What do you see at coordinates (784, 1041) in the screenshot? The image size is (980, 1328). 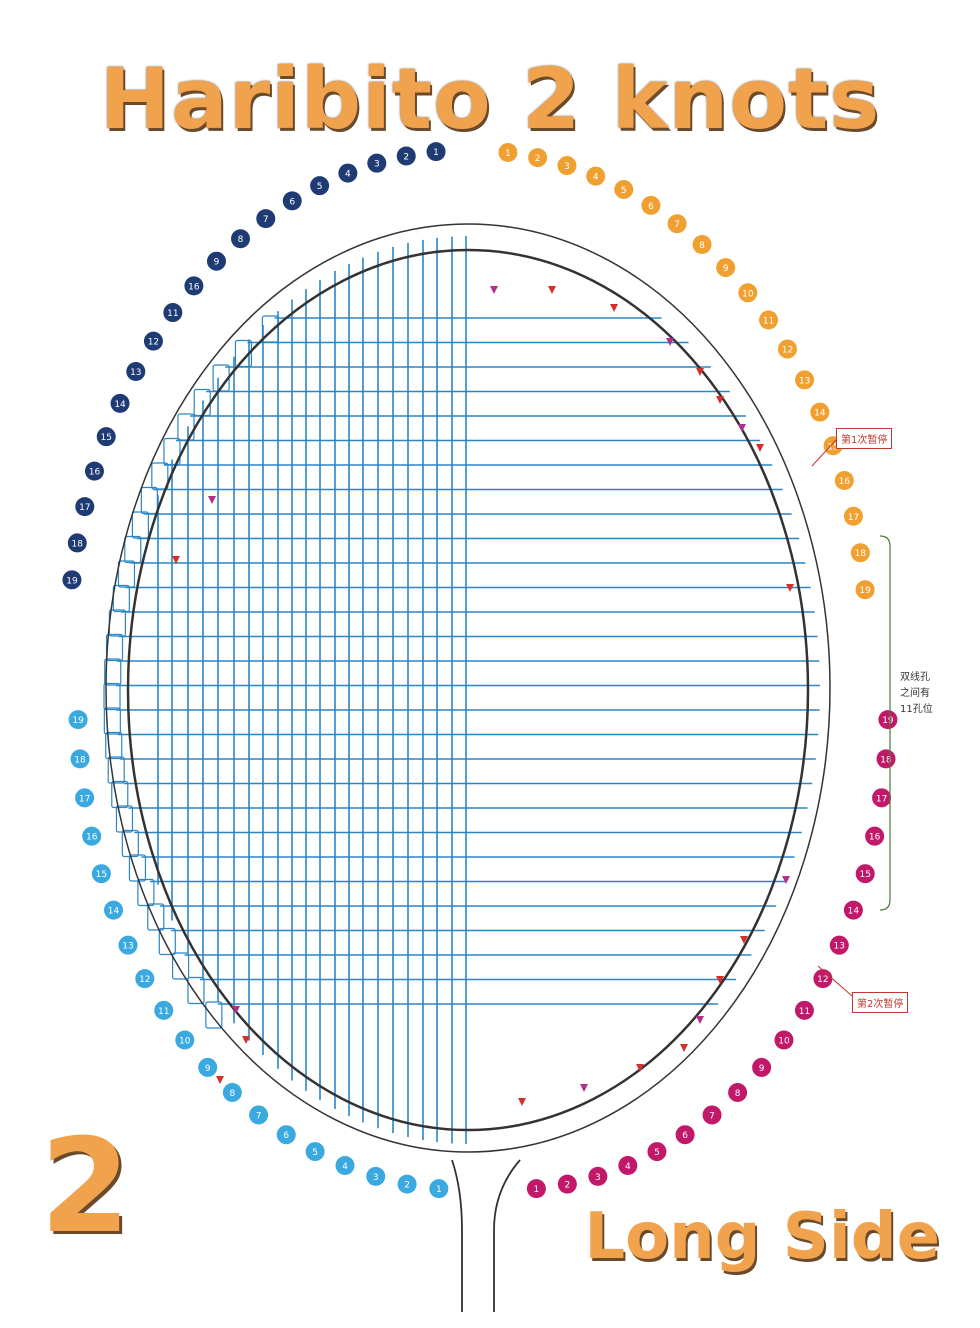 I see `magenta-number: 10` at bounding box center [784, 1041].